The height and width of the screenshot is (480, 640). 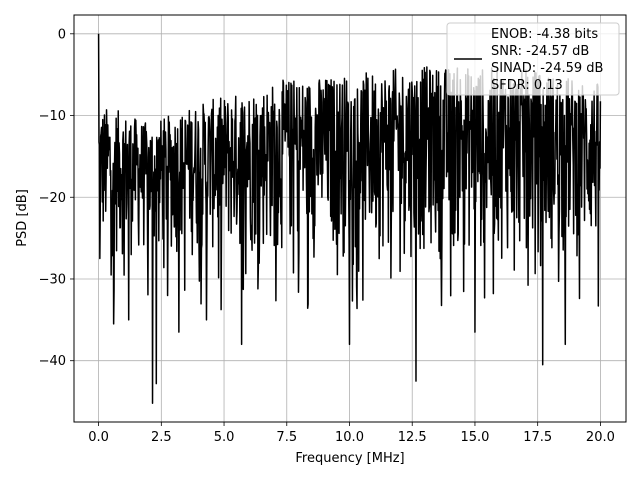 I want to click on y-tick-label: −40, so click(x=52, y=361).